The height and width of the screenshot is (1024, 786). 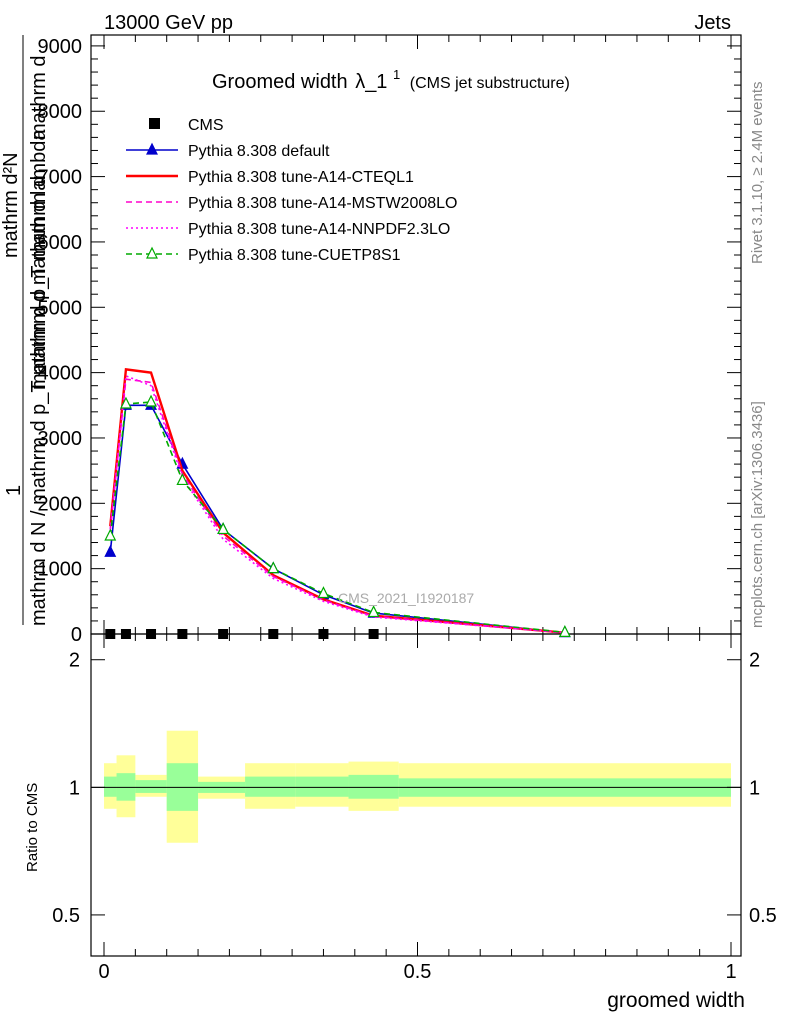 I want to click on x-tick-label: 0.5, so click(x=418, y=972).